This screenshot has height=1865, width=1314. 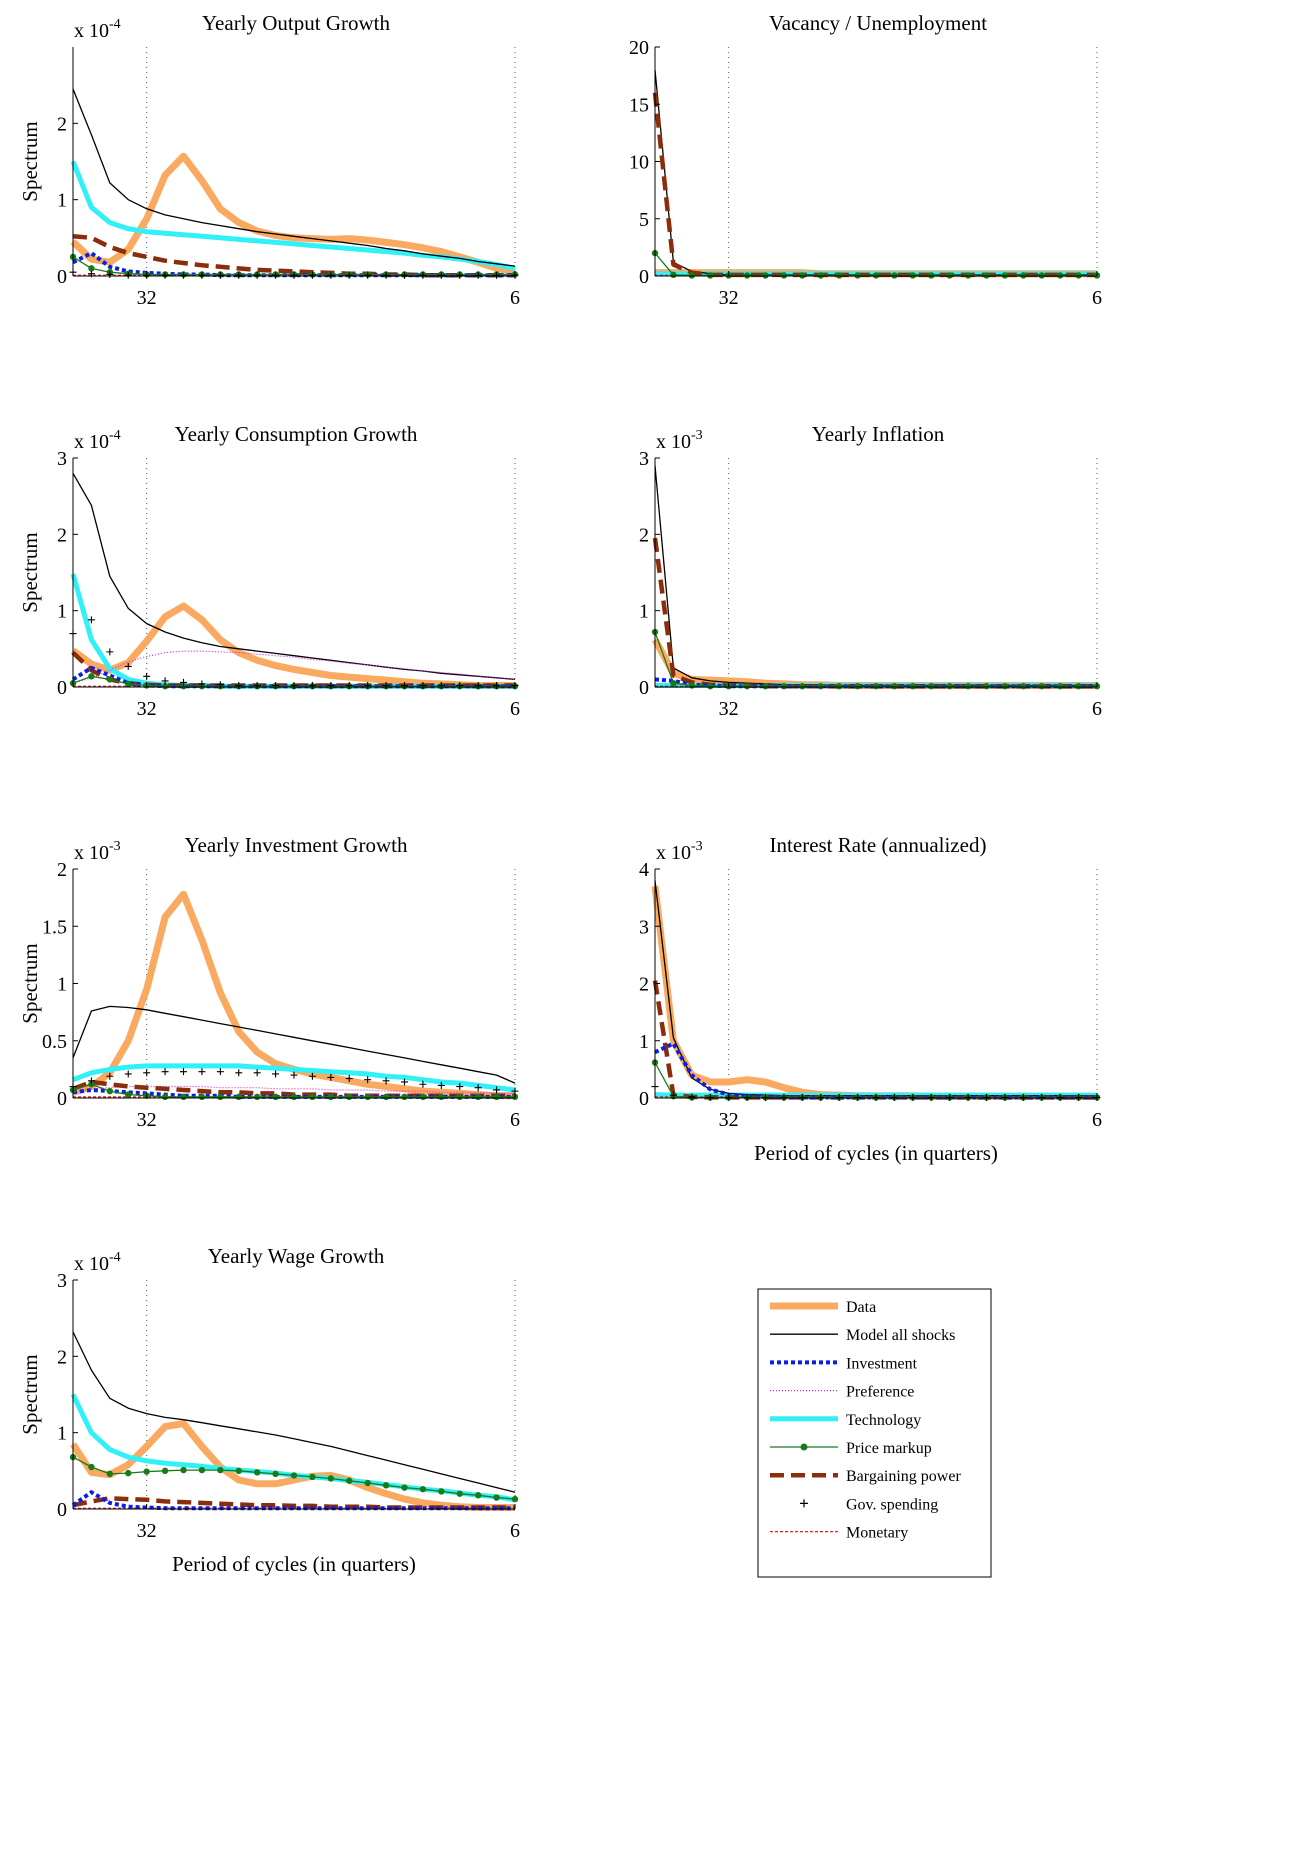 What do you see at coordinates (874, 185) in the screenshot?
I see `series-line-bargaining` at bounding box center [874, 185].